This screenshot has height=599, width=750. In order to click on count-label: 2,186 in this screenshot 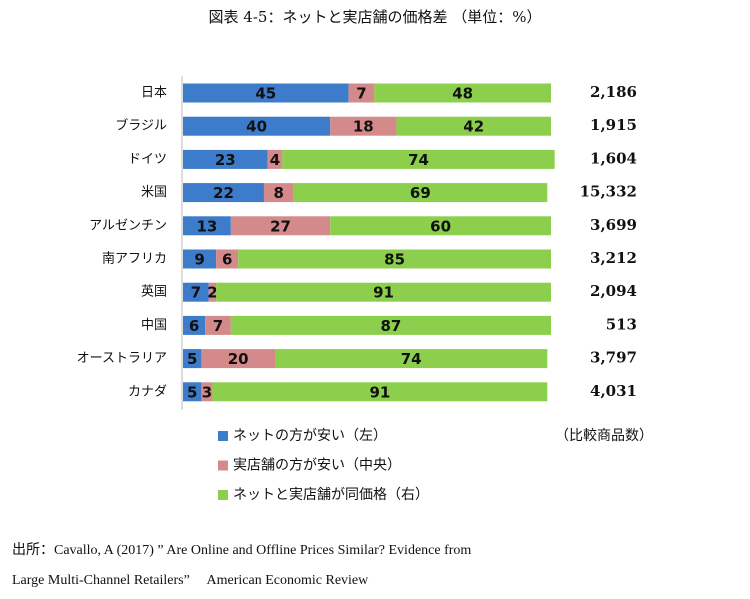, I will do `click(613, 92)`.